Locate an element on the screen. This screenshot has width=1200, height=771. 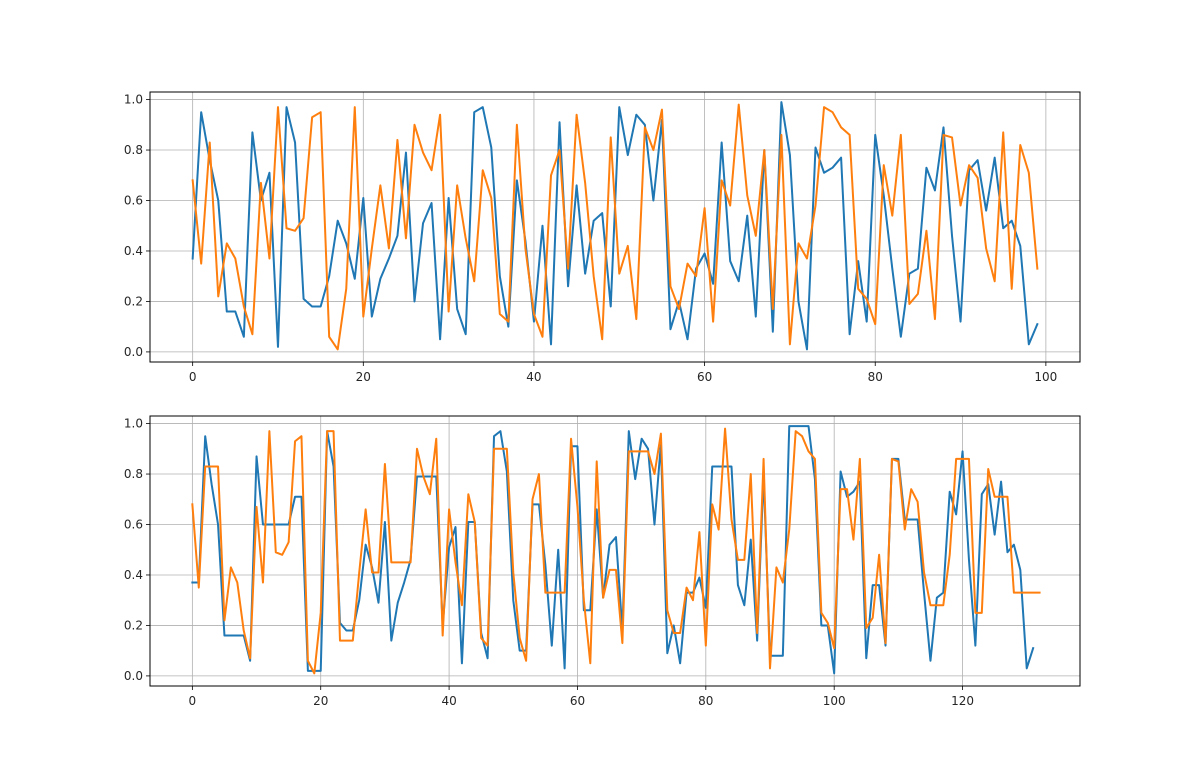
x-tick-label: 120 is located at coordinates (962, 701).